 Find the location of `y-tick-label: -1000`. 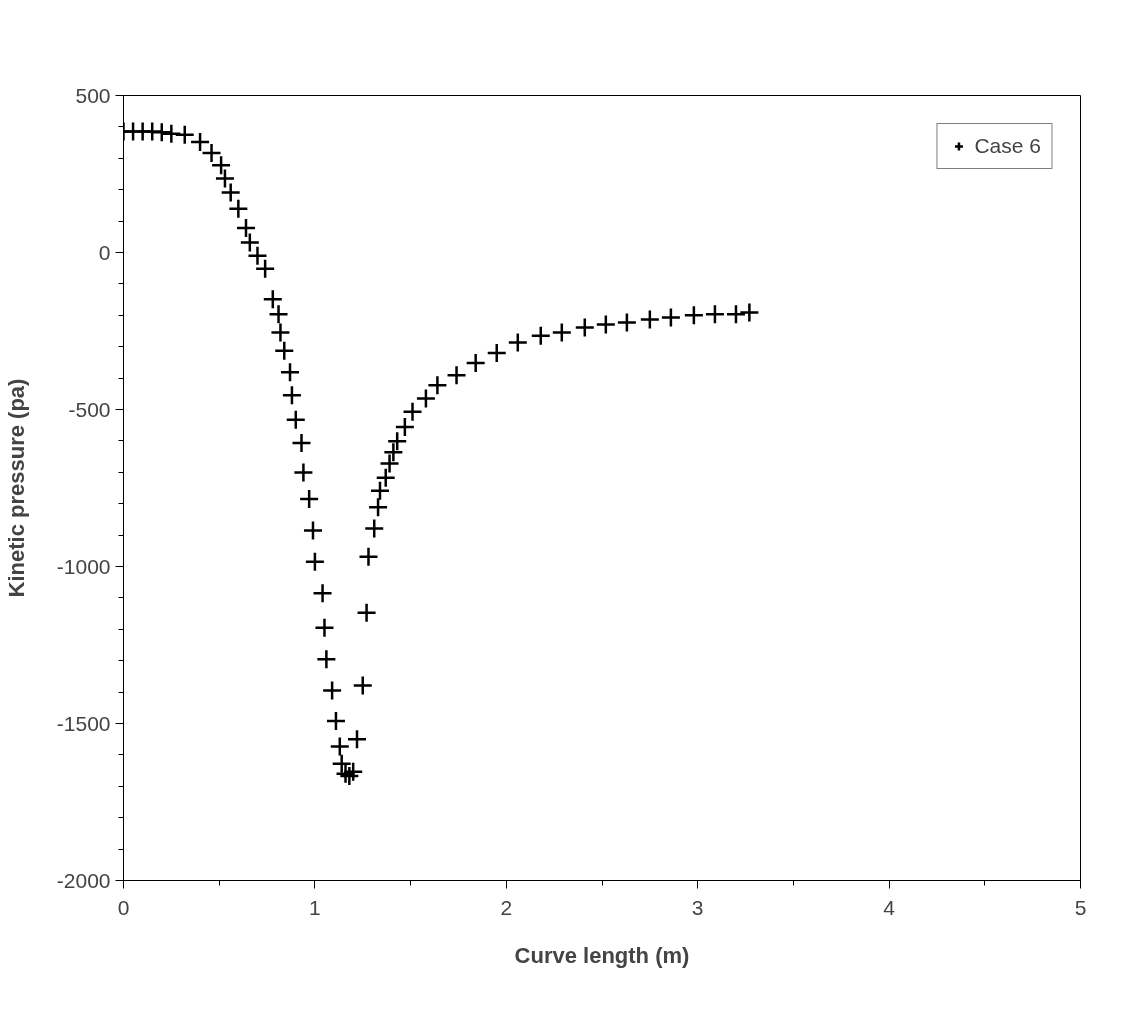

y-tick-label: -1000 is located at coordinates (83, 566).